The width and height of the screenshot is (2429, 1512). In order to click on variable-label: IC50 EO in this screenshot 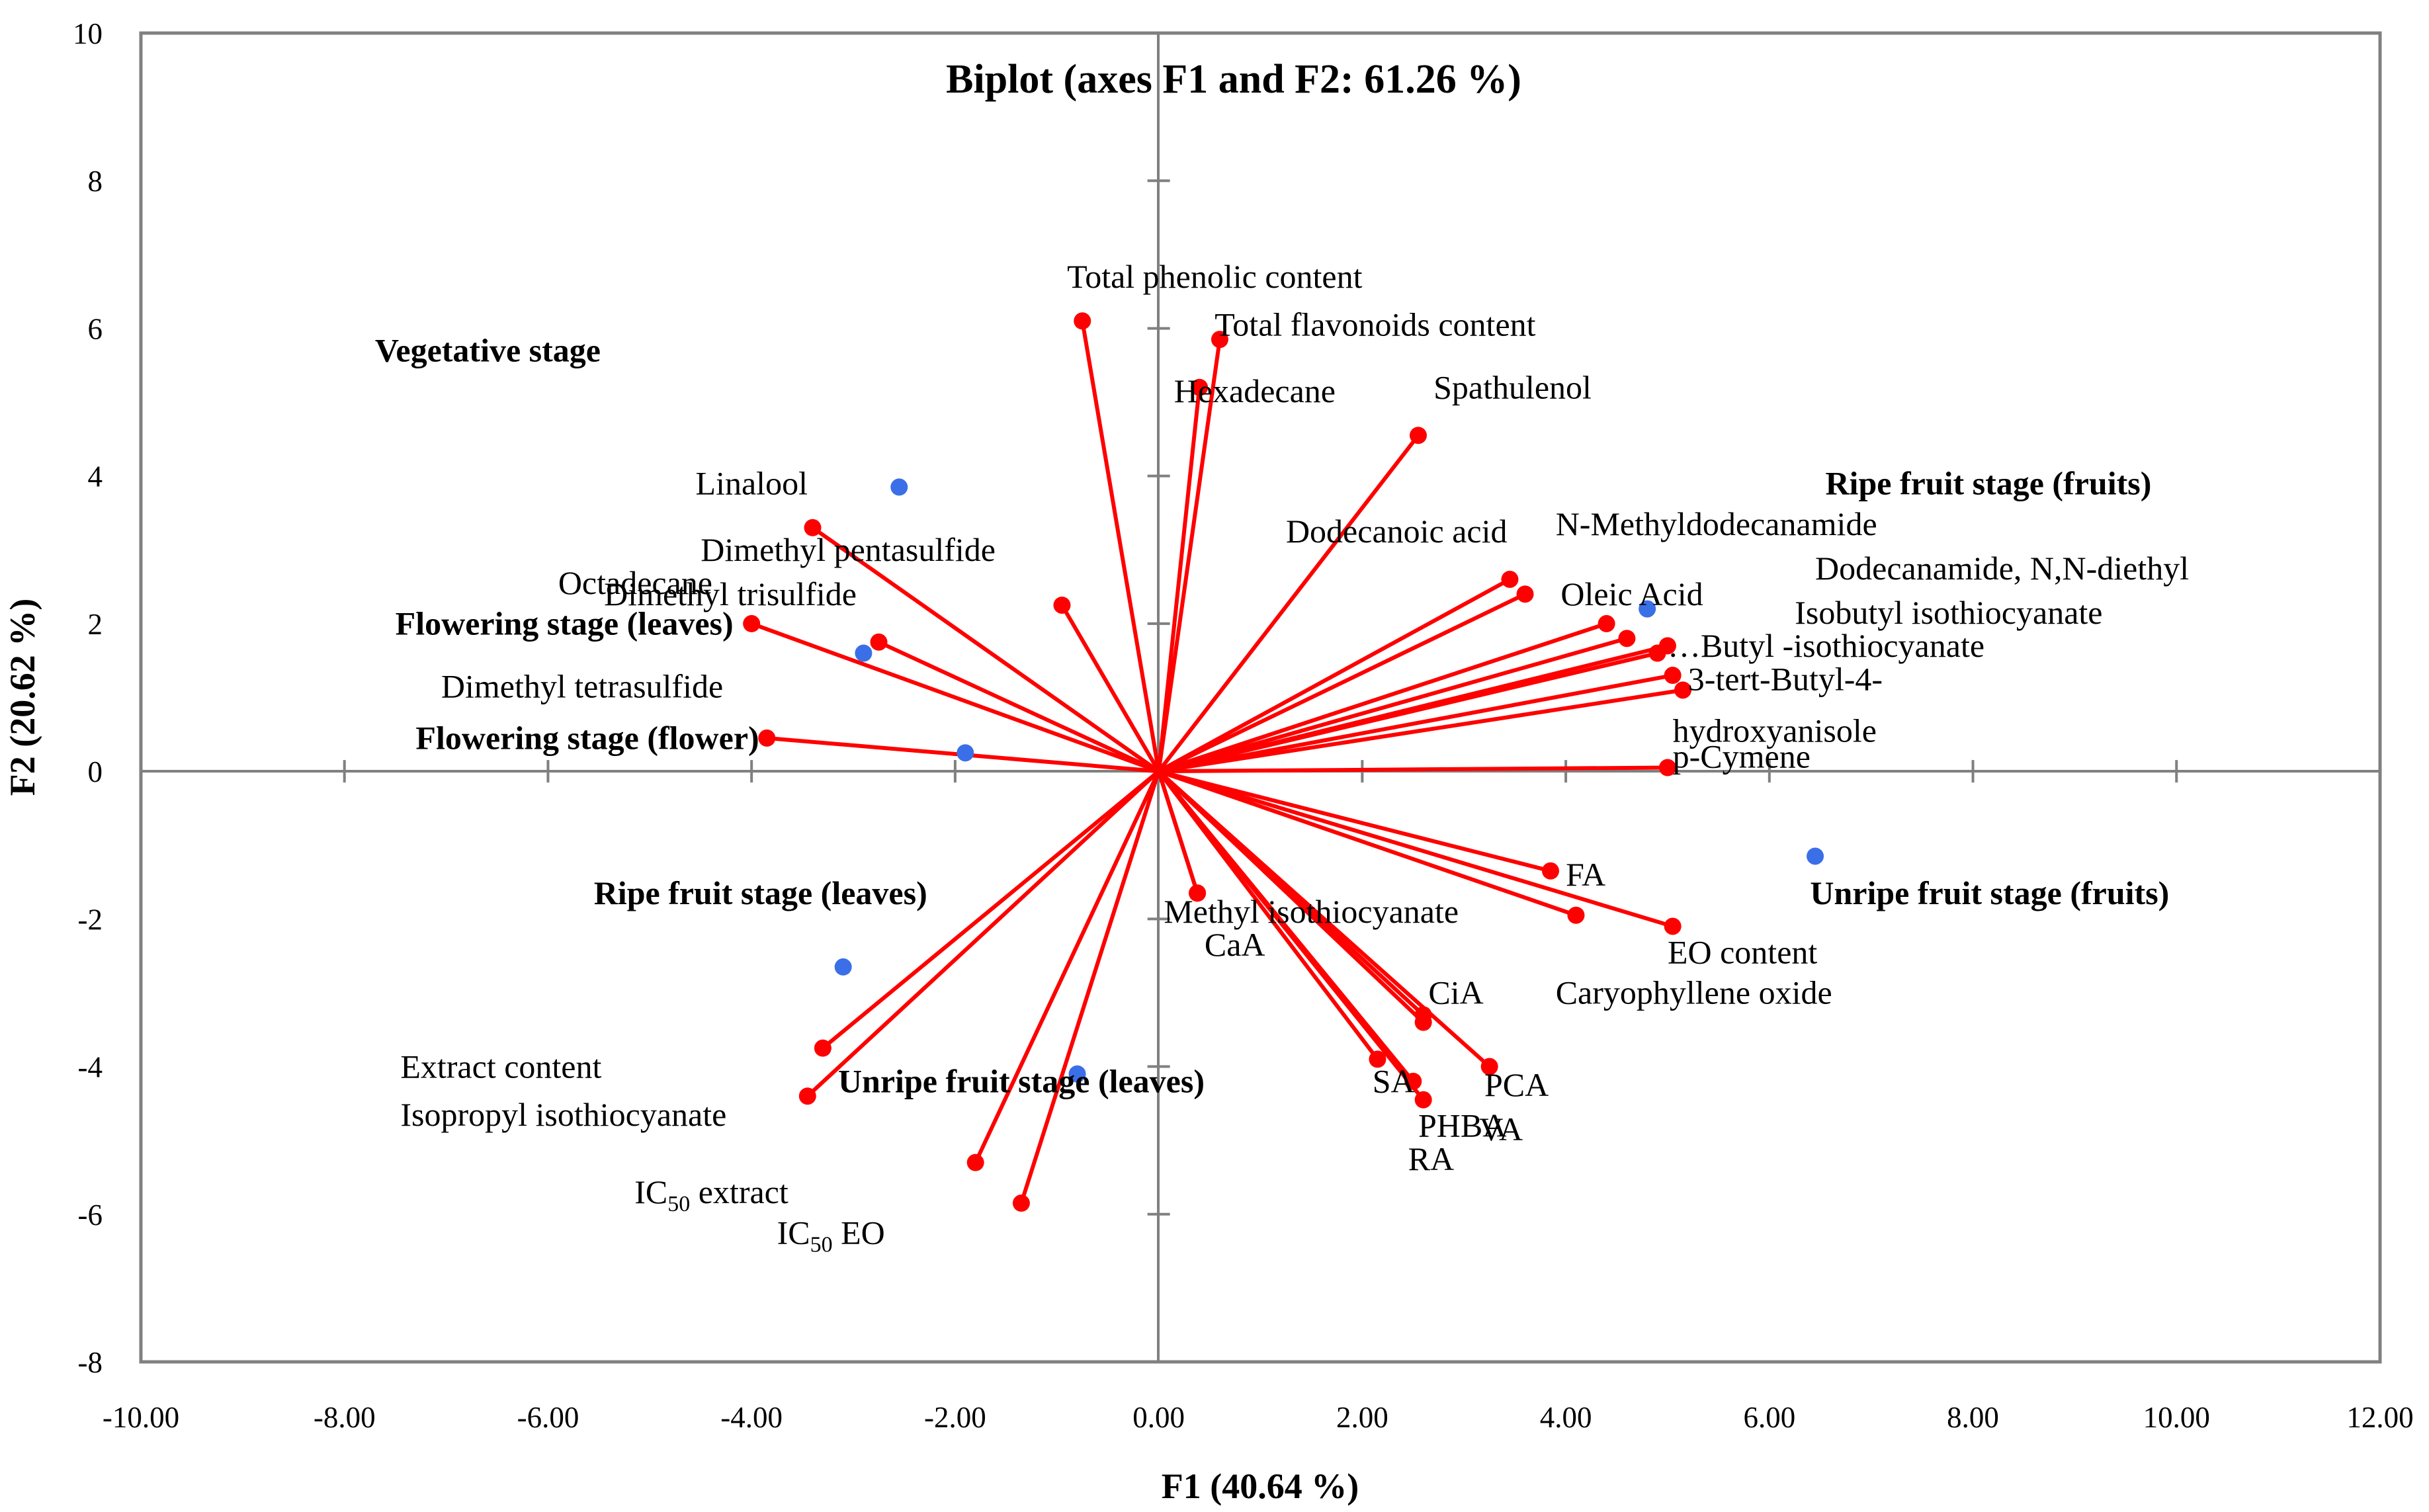, I will do `click(831, 1235)`.